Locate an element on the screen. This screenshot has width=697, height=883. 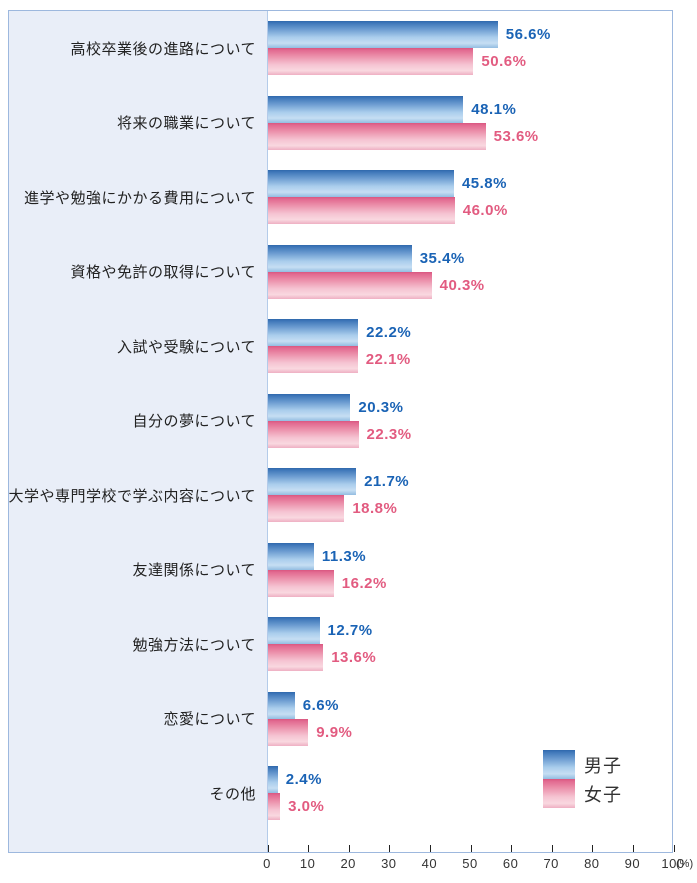
legend: 男子 女子 is located at coordinates (582, 779).